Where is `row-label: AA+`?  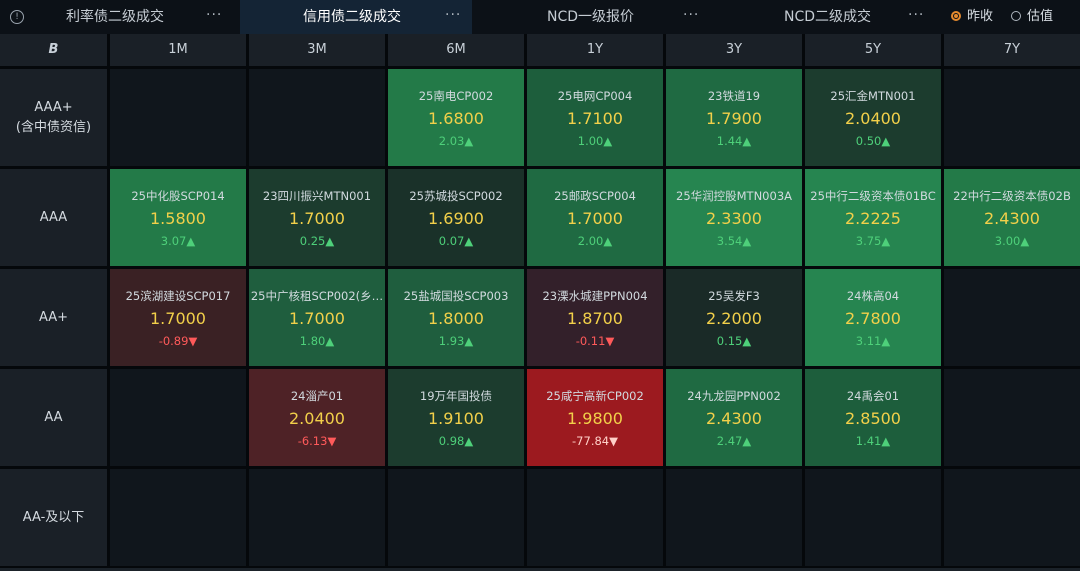 row-label: AA+ is located at coordinates (53, 317).